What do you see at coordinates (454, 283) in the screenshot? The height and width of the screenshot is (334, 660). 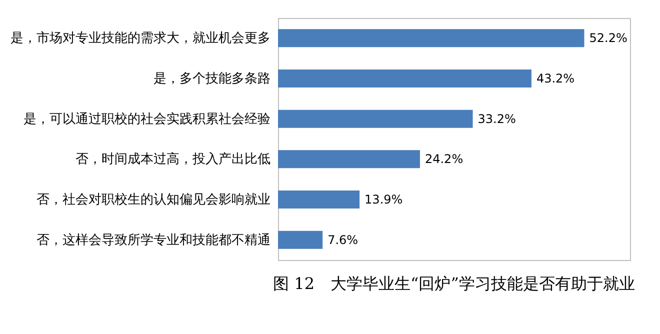 I see `text: 图 12 大学毕业生“回炉”学习技能是否有助于就业` at bounding box center [454, 283].